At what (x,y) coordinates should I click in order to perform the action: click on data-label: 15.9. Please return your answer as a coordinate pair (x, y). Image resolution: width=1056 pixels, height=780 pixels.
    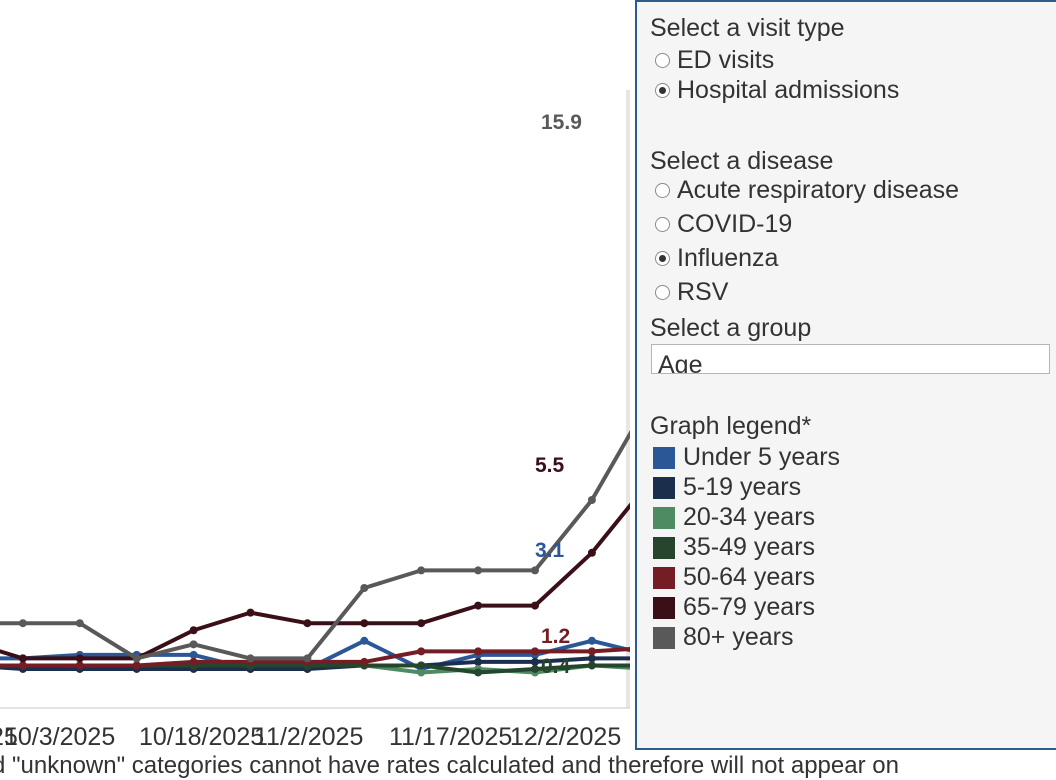
    Looking at the image, I should click on (561, 122).